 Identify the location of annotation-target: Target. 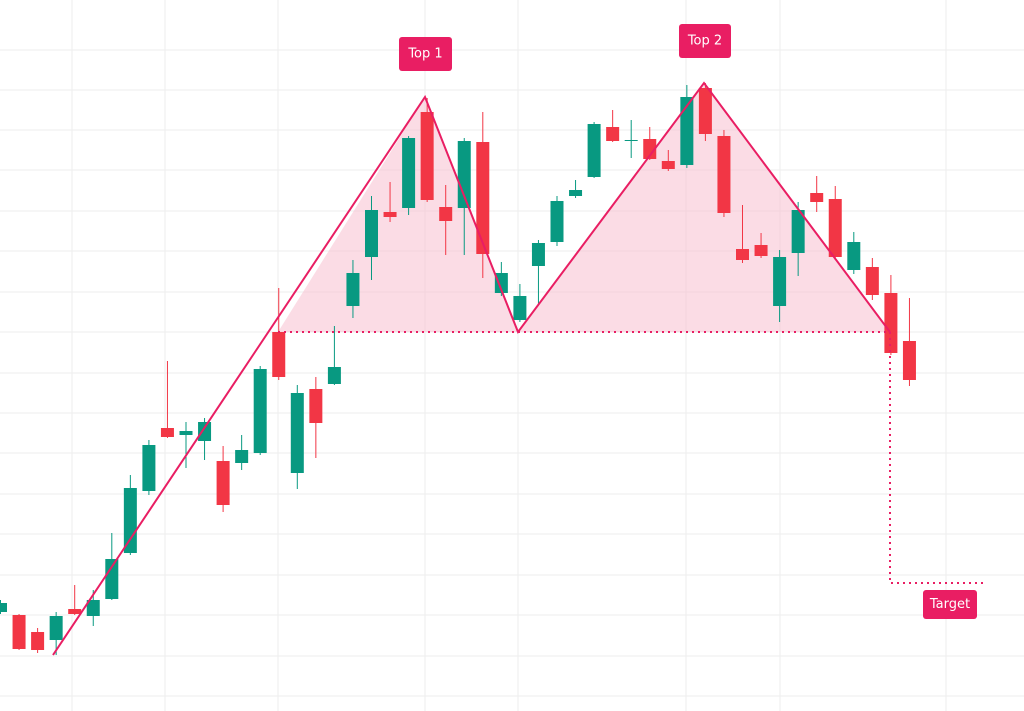
(950, 604).